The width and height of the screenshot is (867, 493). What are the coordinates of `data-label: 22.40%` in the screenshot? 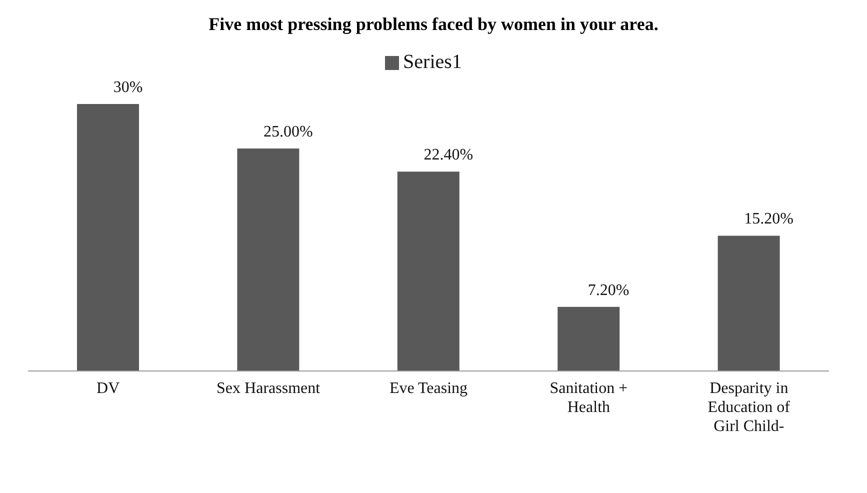 It's located at (449, 155).